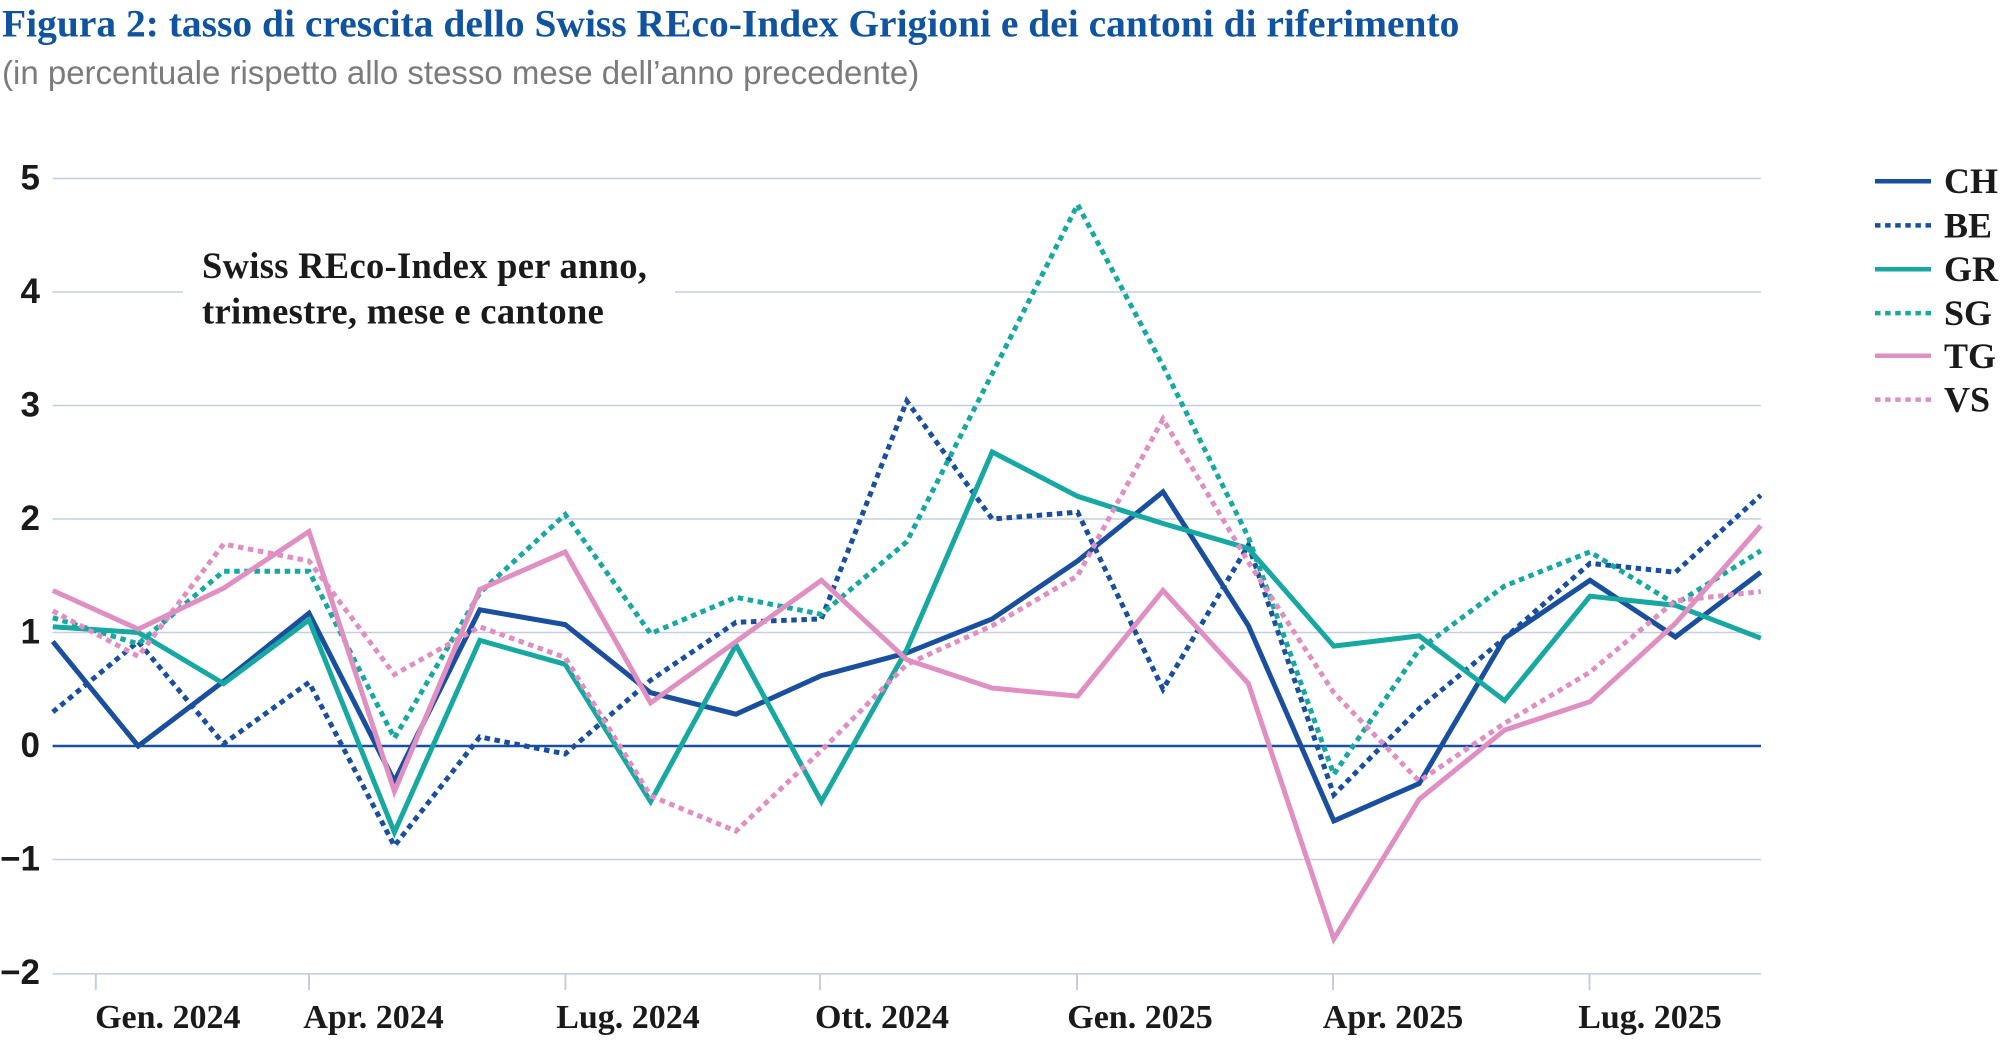  Describe the element at coordinates (1971, 269) in the screenshot. I see `svg-text: GR` at that location.